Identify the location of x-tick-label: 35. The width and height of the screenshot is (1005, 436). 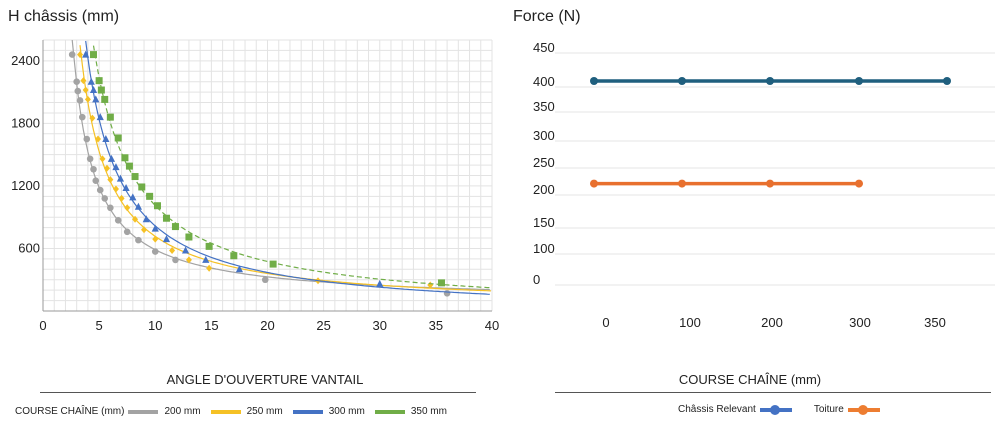
(436, 325).